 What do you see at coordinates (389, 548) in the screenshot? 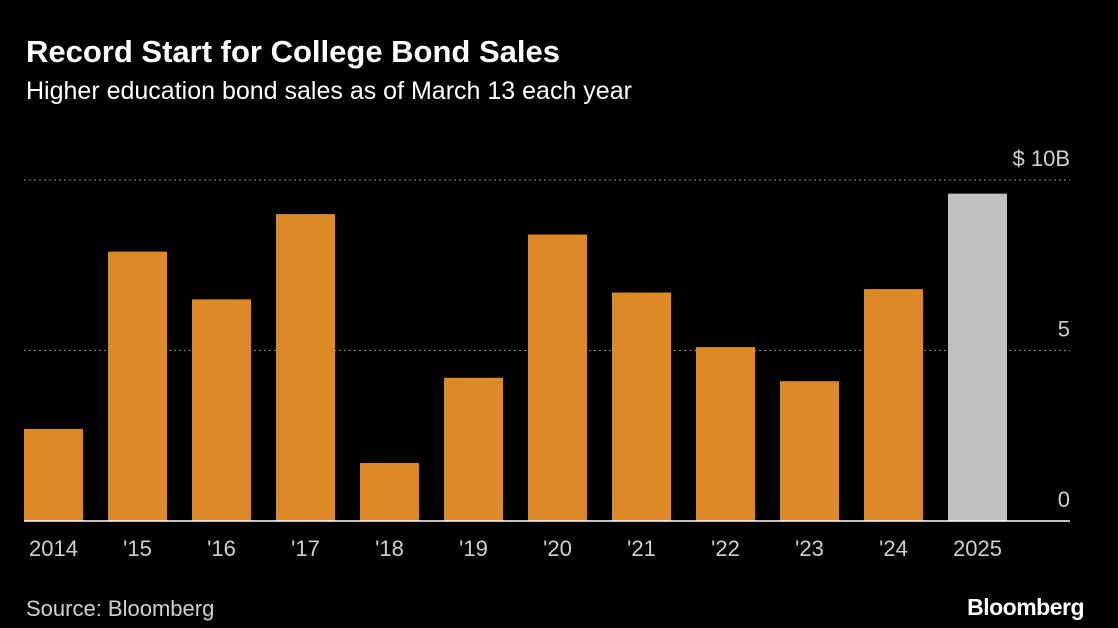
I see `x-tick-label: '18` at bounding box center [389, 548].